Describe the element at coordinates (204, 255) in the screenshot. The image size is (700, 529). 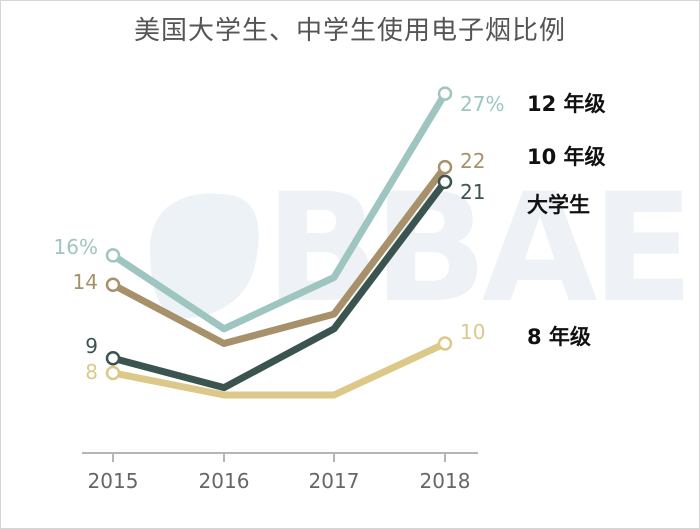
I see `watermark-logo-shape` at that location.